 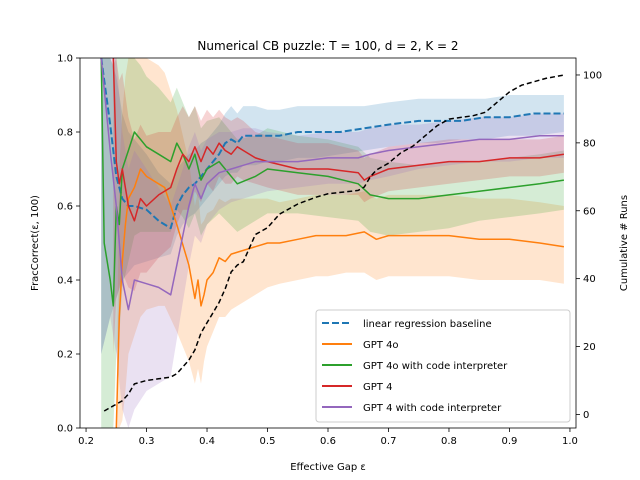 I want to click on legend-label-gpt-4-with-code-interpreter: GPT 4 with code interpreter, so click(x=432, y=408).